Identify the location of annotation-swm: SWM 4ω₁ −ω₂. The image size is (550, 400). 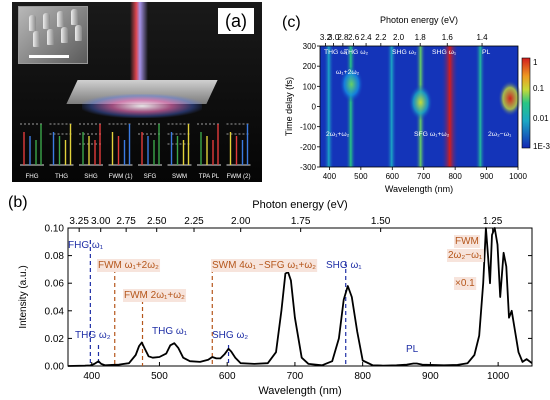
(244, 265).